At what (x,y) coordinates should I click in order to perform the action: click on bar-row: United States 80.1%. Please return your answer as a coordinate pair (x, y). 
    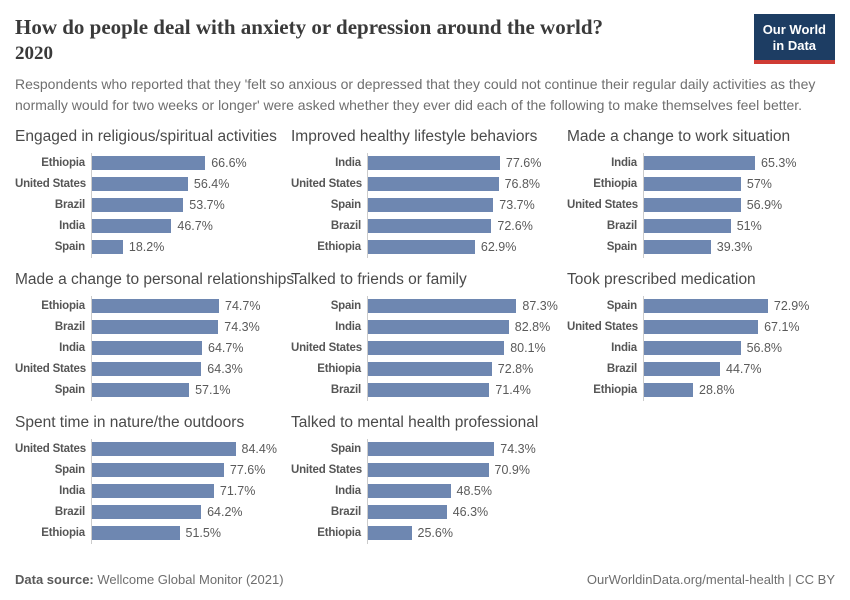
    Looking at the image, I should click on (425, 348).